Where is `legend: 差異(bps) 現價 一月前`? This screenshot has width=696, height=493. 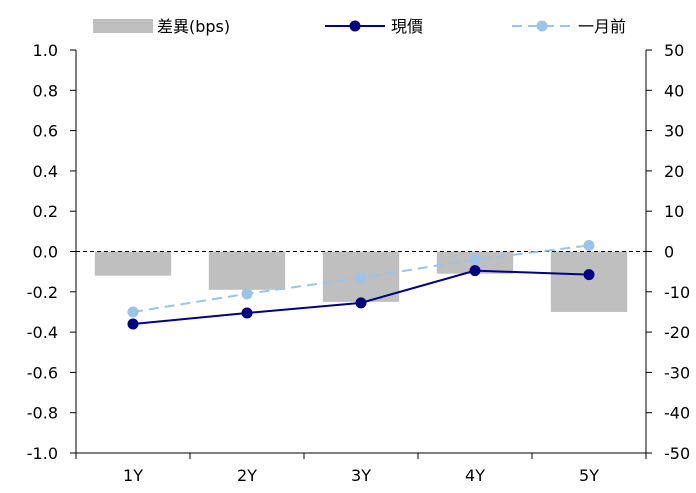
legend: 差異(bps) 現價 一月前 is located at coordinates (359, 26).